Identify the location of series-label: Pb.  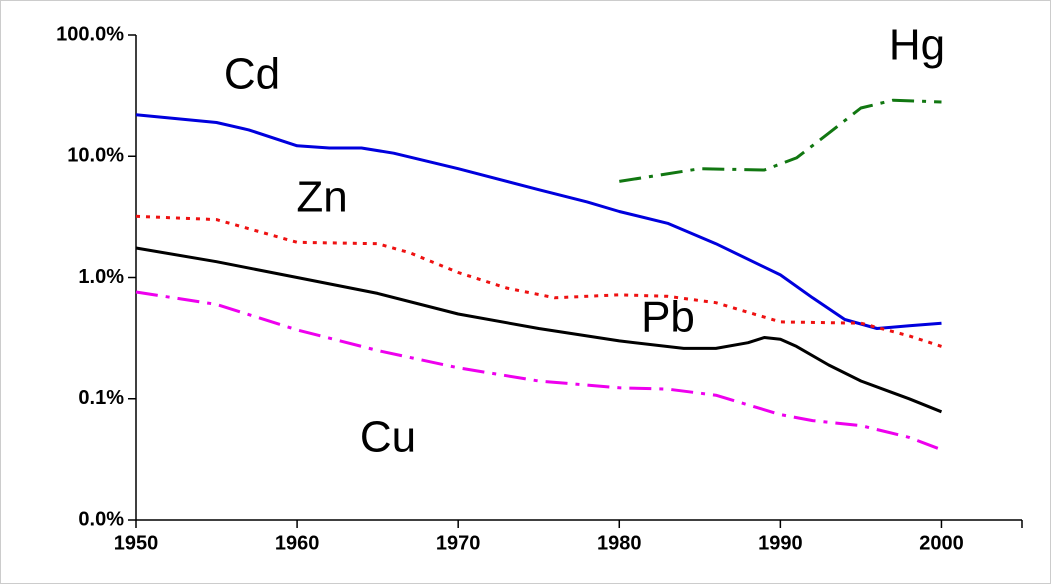
(668, 317).